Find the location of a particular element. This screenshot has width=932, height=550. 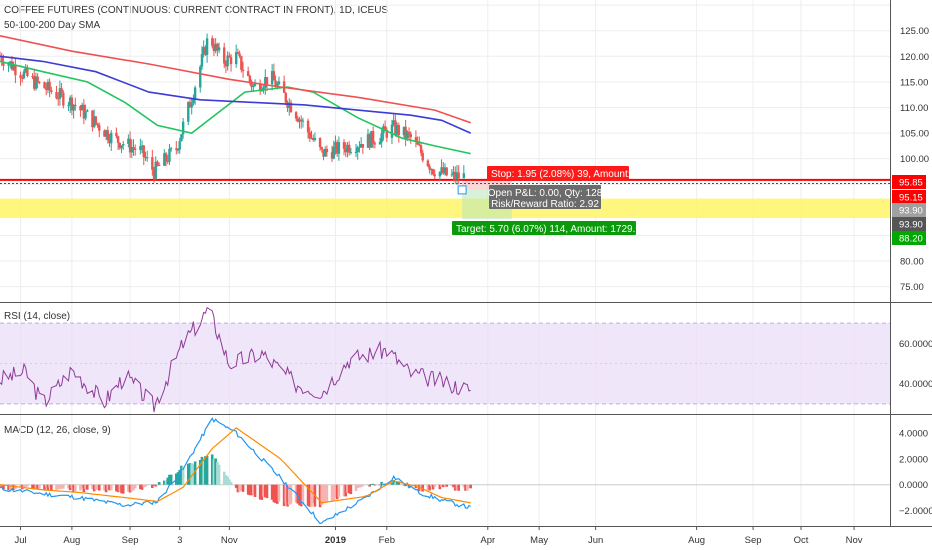

price-tick-label: 110.00 is located at coordinates (914, 108).